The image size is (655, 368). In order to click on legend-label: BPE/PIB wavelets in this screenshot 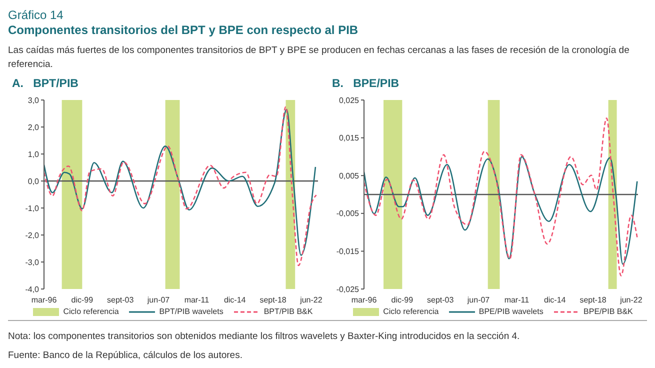, I will do `click(511, 311)`.